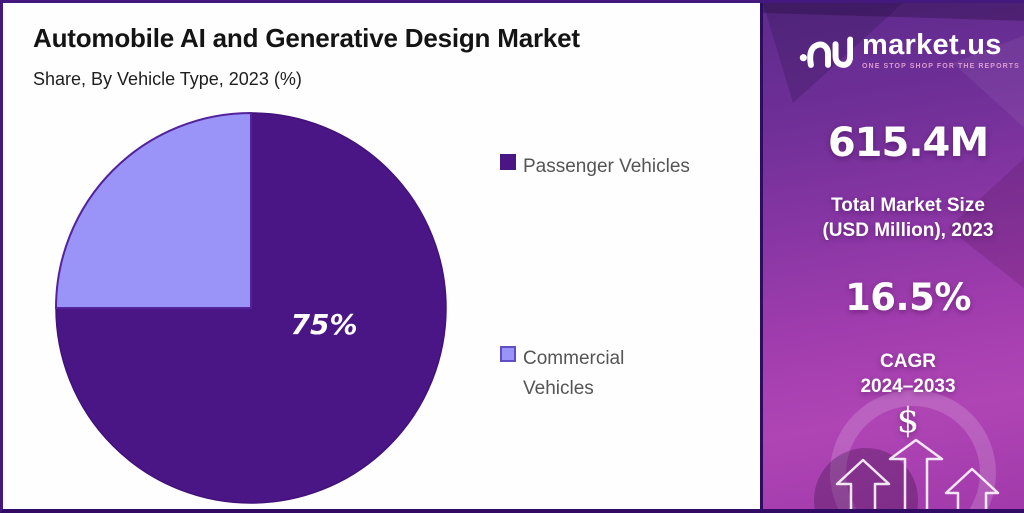 The image size is (1024, 513). I want to click on legend-label-passenger: Passenger Vehicles, so click(606, 166).